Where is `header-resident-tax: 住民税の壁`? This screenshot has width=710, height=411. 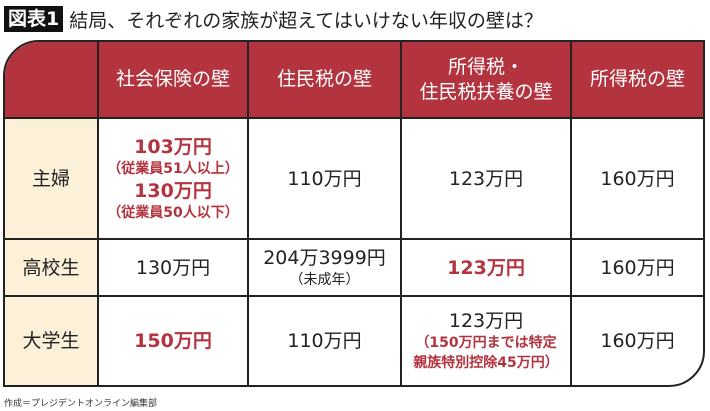
header-resident-tax: 住民税の壁 is located at coordinates (325, 80).